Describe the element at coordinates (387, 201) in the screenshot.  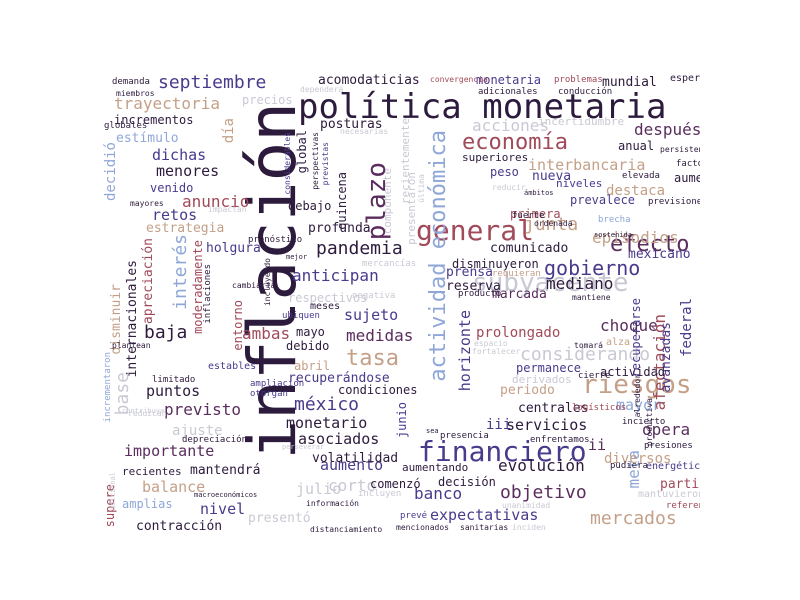
I see `word-componente: componente` at that location.